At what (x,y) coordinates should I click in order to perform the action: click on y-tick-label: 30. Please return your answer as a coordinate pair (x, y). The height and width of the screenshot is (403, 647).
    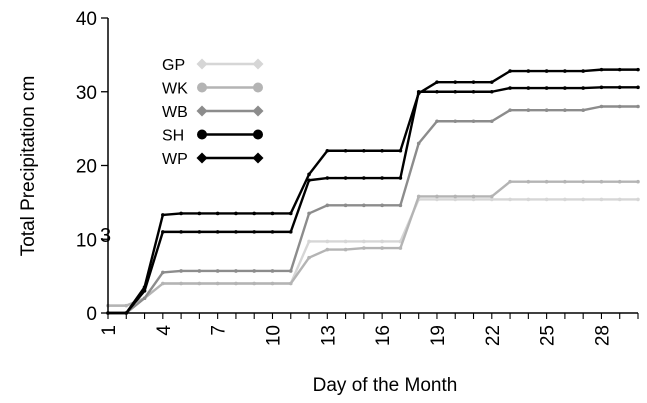
    Looking at the image, I should click on (86, 93).